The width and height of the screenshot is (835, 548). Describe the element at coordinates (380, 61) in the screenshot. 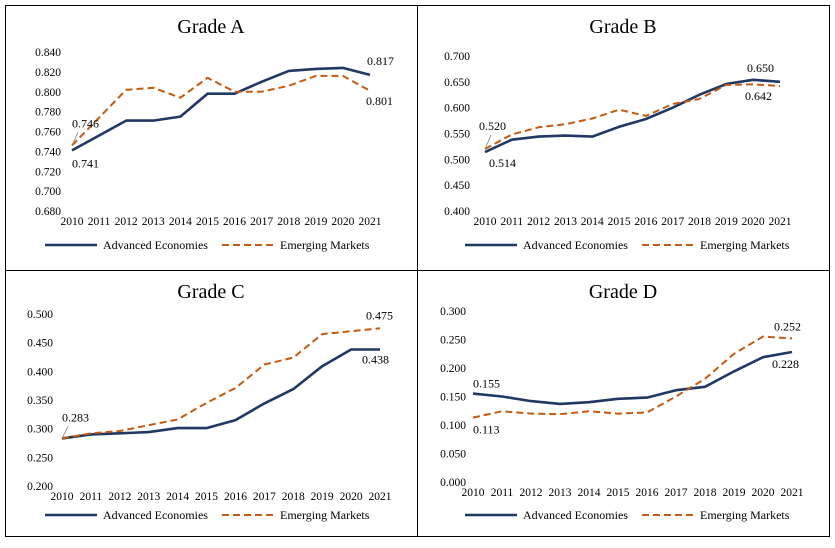

I see `data-label: 0.817` at that location.